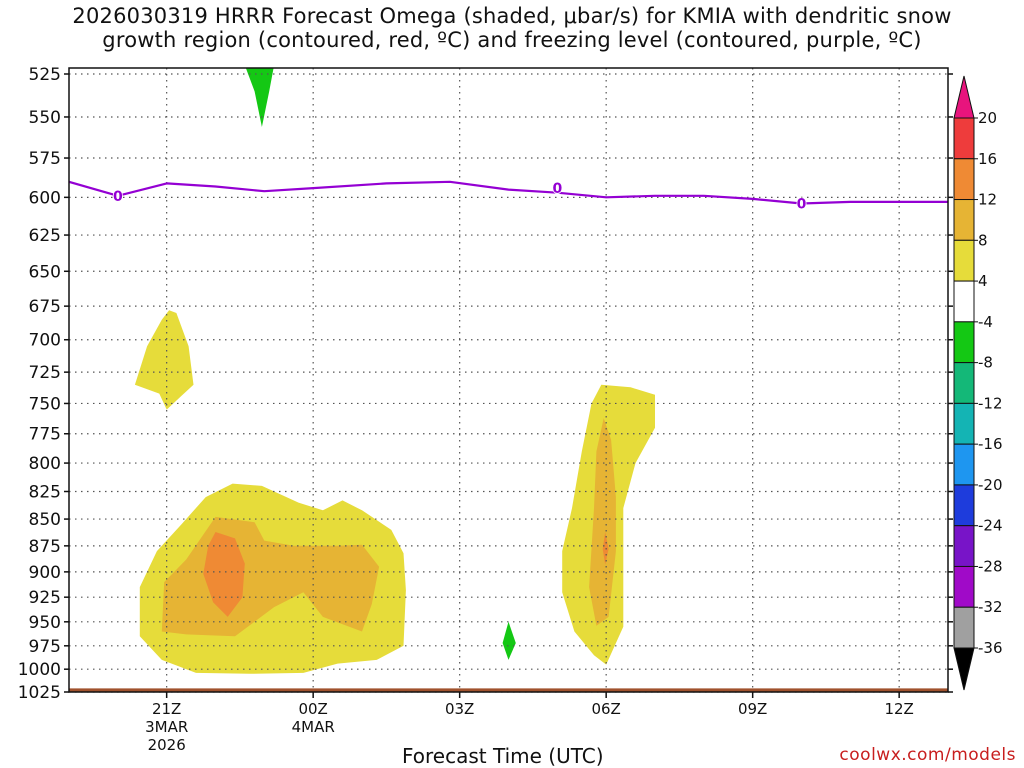  I want to click on x-tick-label: 21Z, so click(166, 709).